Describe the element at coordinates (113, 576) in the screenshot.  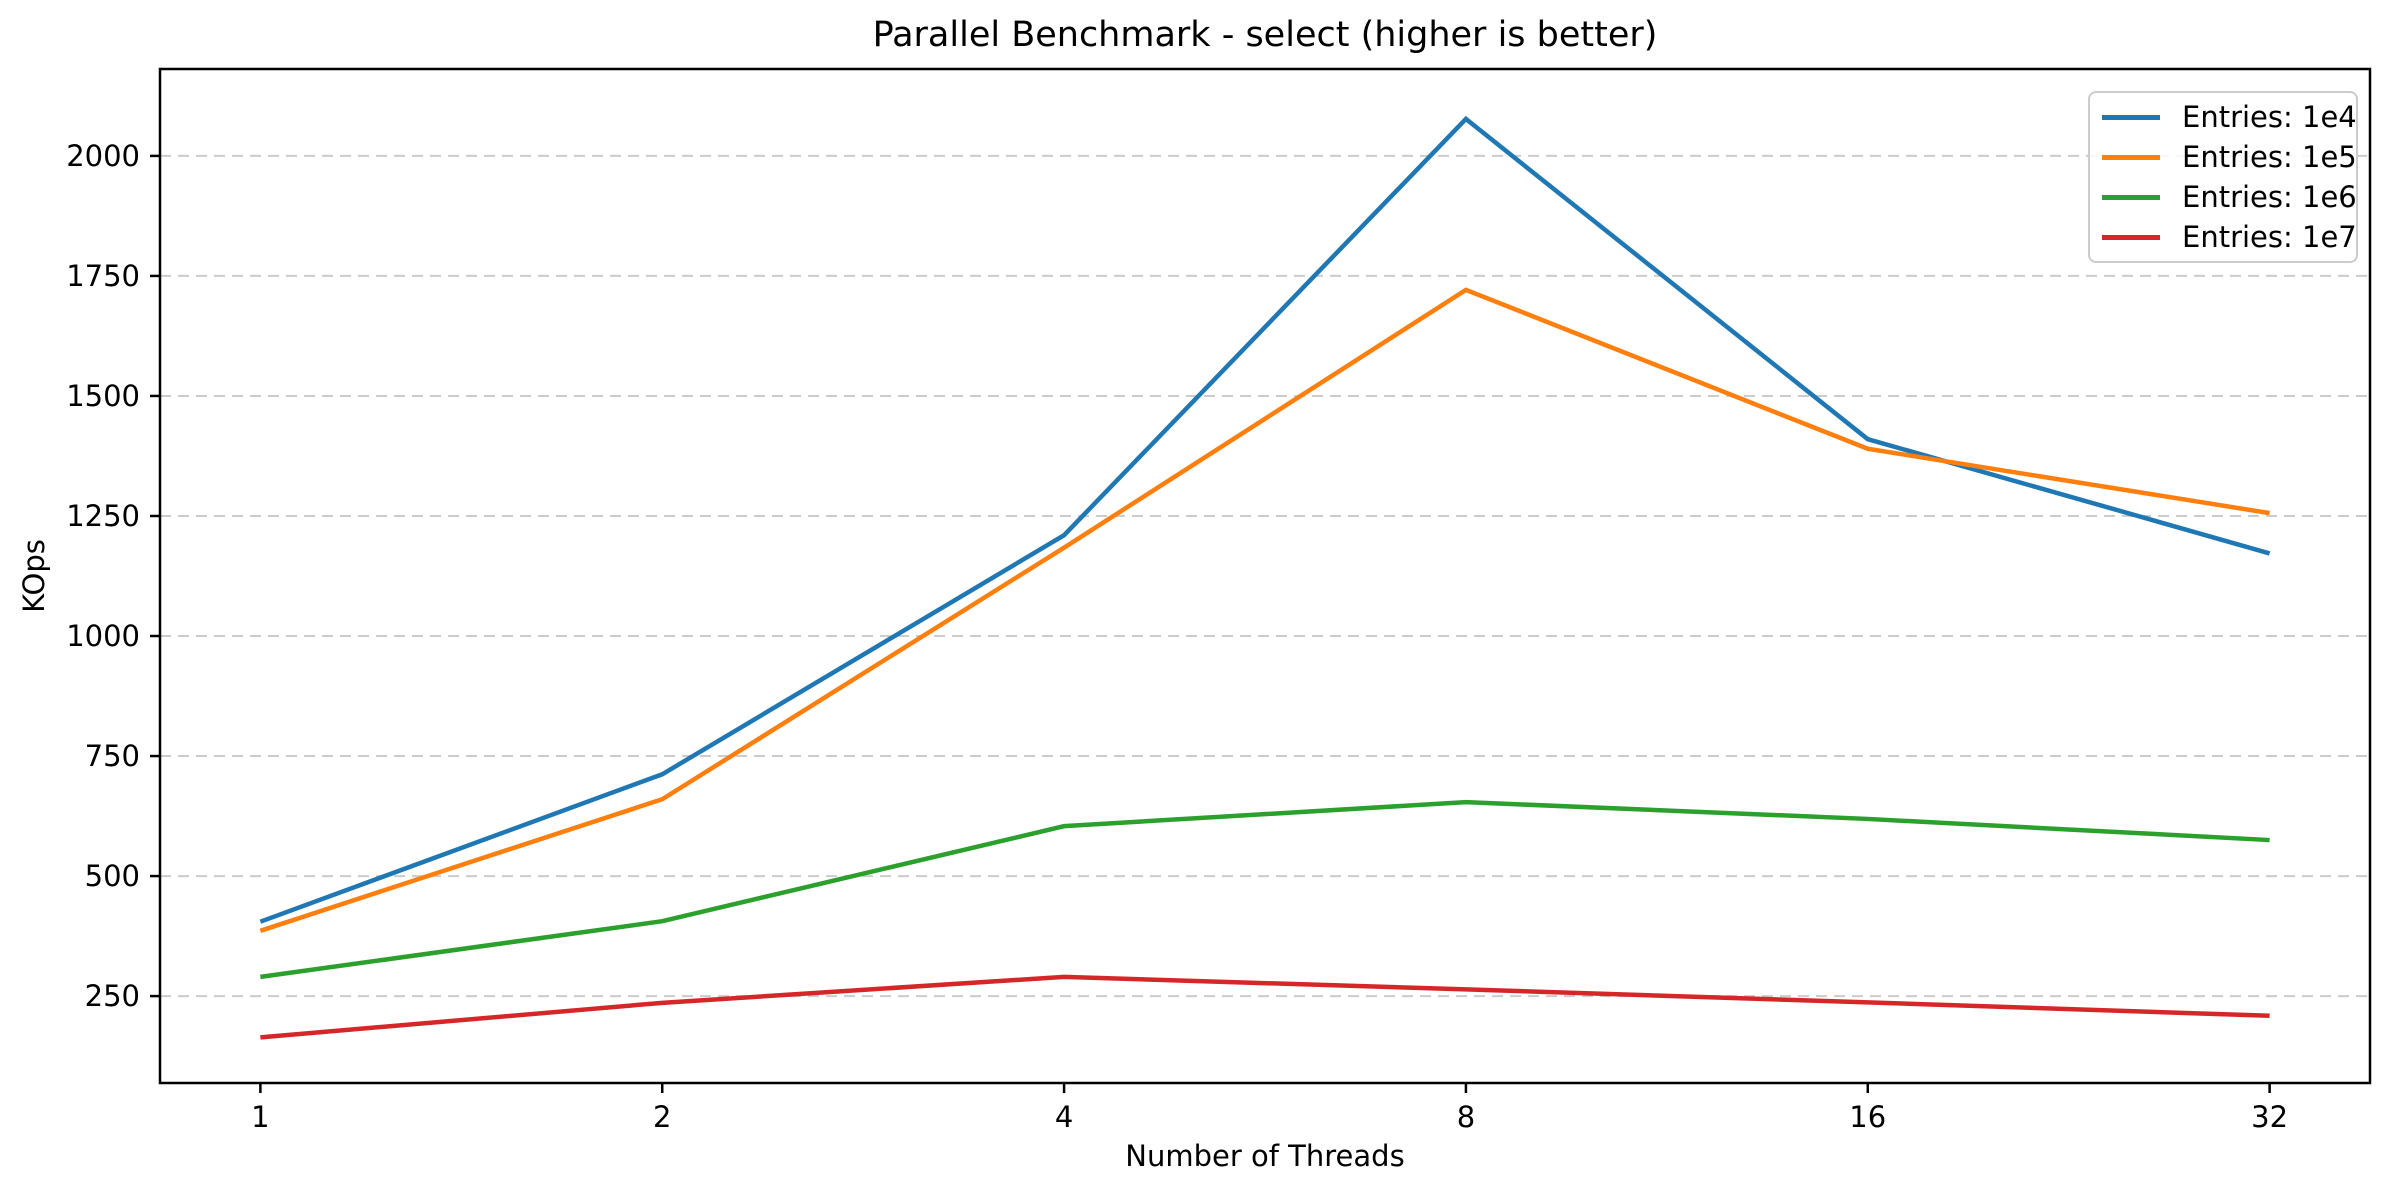
I see `y-axis-ticks: 250 500 750 1000 1250 1500 1750 2000` at that location.